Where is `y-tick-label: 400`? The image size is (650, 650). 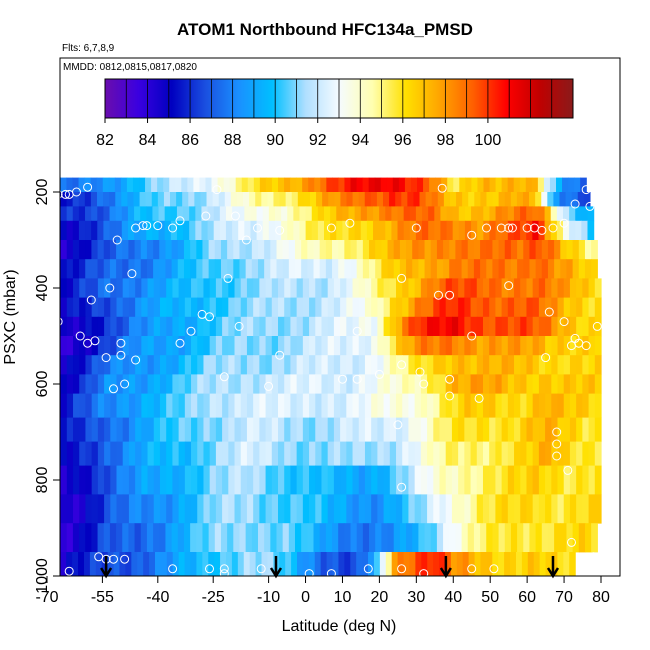 y-tick-label: 400 is located at coordinates (42, 288).